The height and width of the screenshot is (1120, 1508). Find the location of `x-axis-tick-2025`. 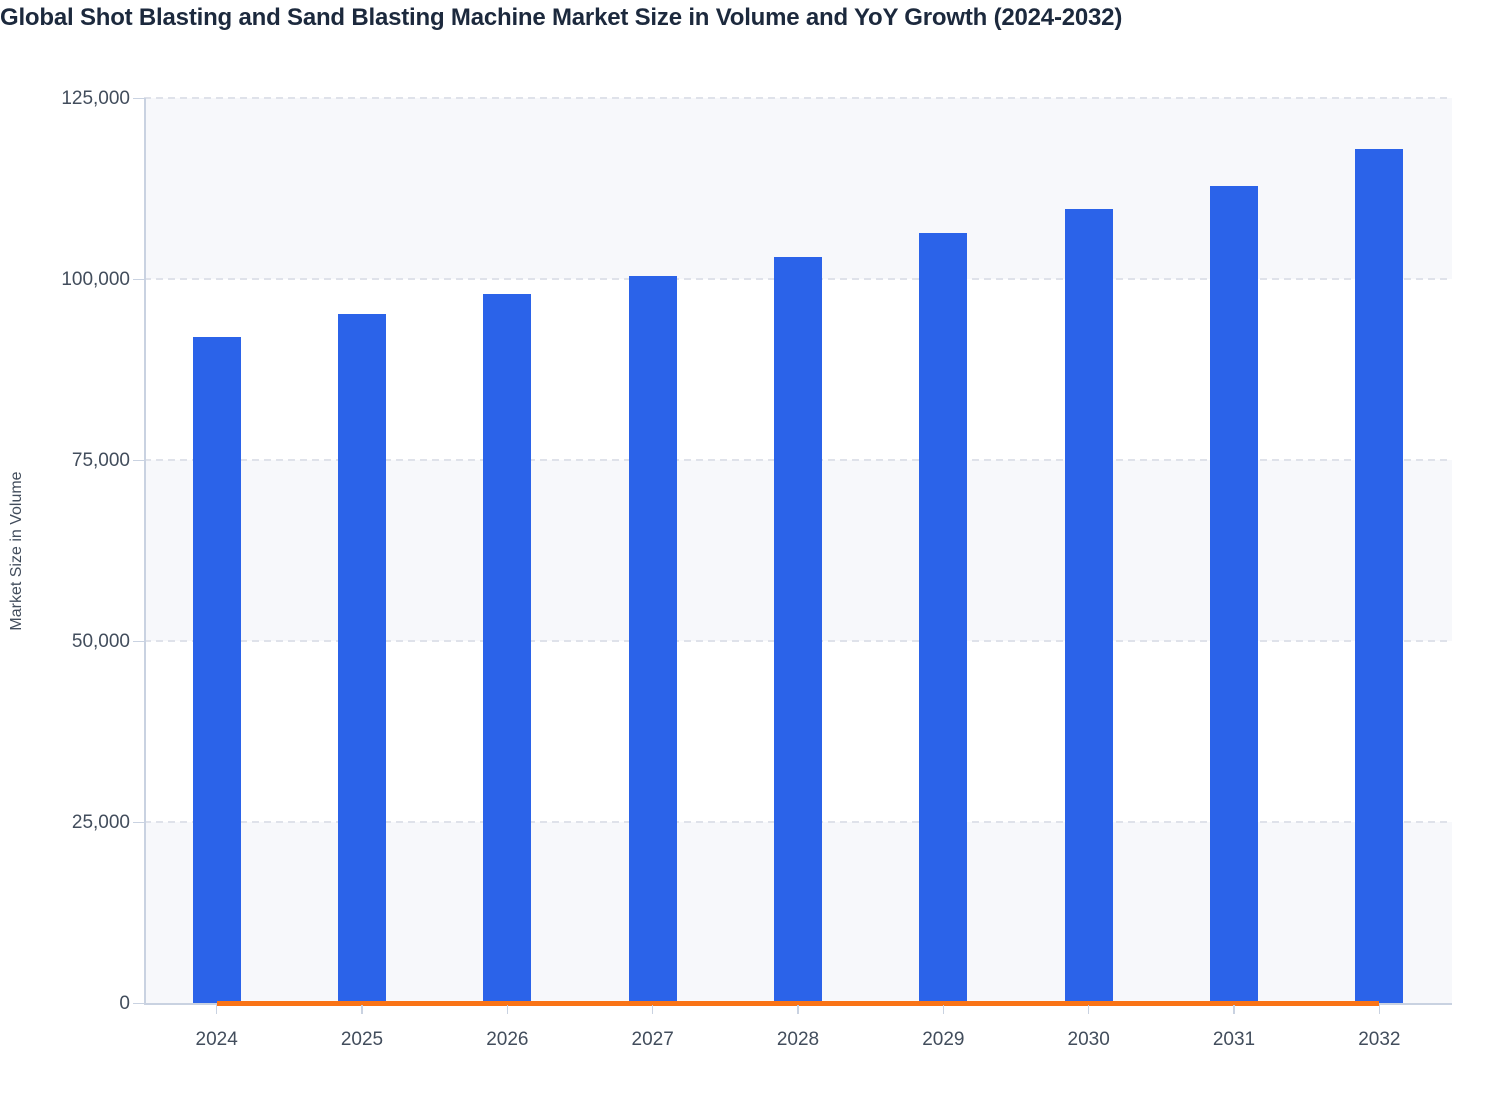

x-axis-tick-2025 is located at coordinates (362, 1009).